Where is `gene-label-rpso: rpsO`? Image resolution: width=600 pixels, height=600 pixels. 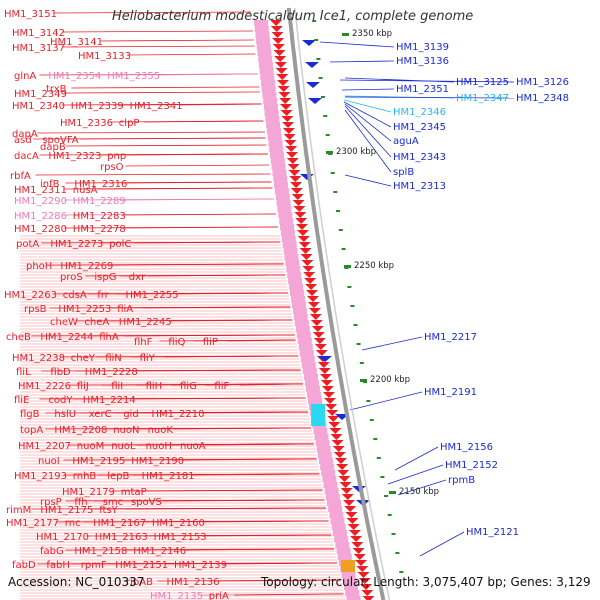
gene-label-rpso: rpsO is located at coordinates (112, 167).